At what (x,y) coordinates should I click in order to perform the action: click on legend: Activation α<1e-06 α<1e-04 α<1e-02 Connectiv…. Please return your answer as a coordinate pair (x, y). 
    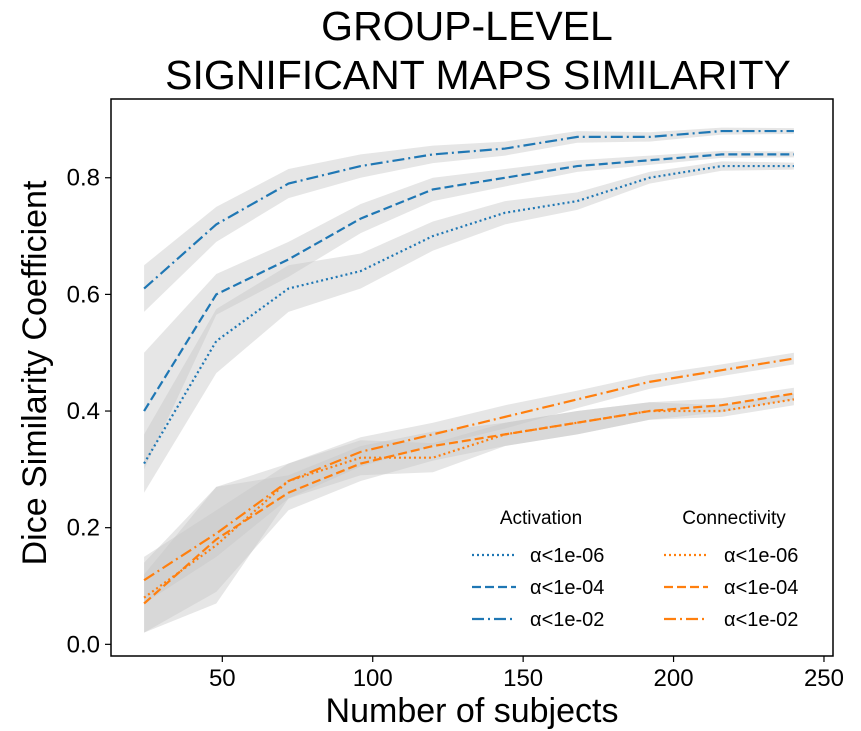
    Looking at the image, I should click on (635, 569).